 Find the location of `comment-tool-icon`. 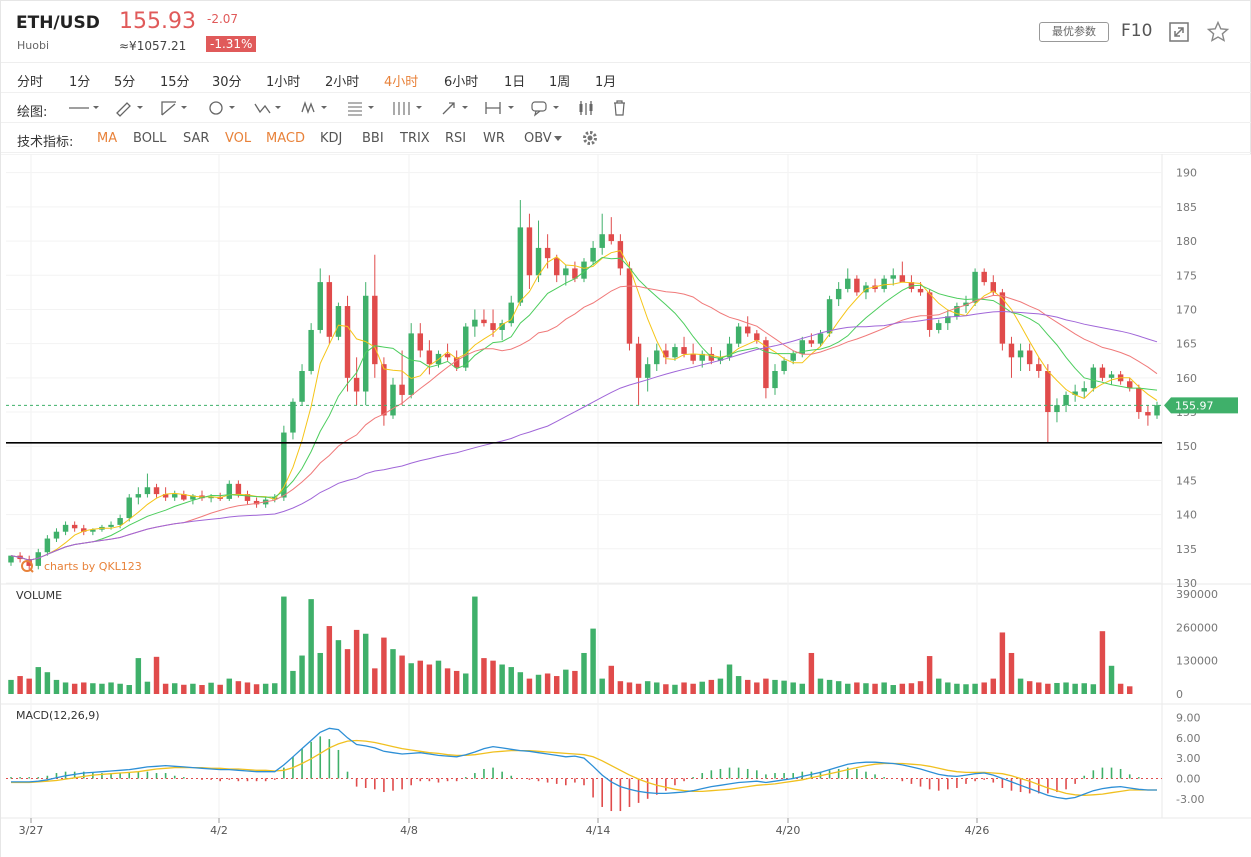

comment-tool-icon is located at coordinates (548, 108).